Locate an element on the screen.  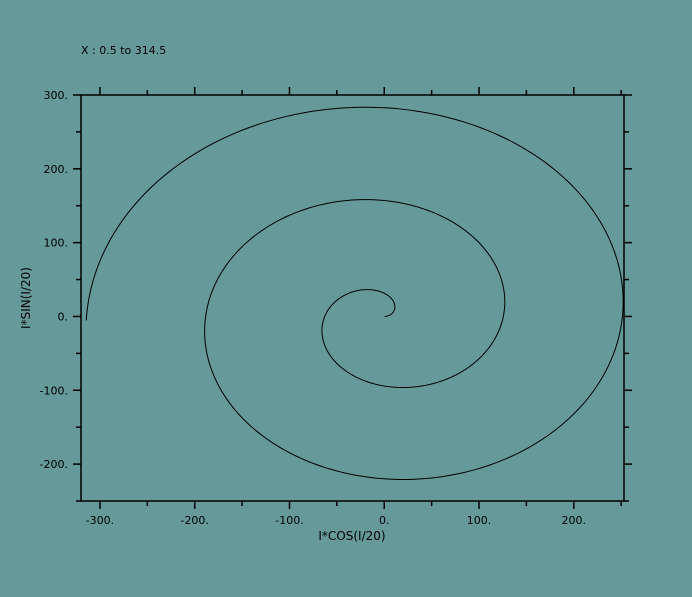
y-tick-labels: -200. -100. 0. 100. 200. 300. is located at coordinates (54, 280).